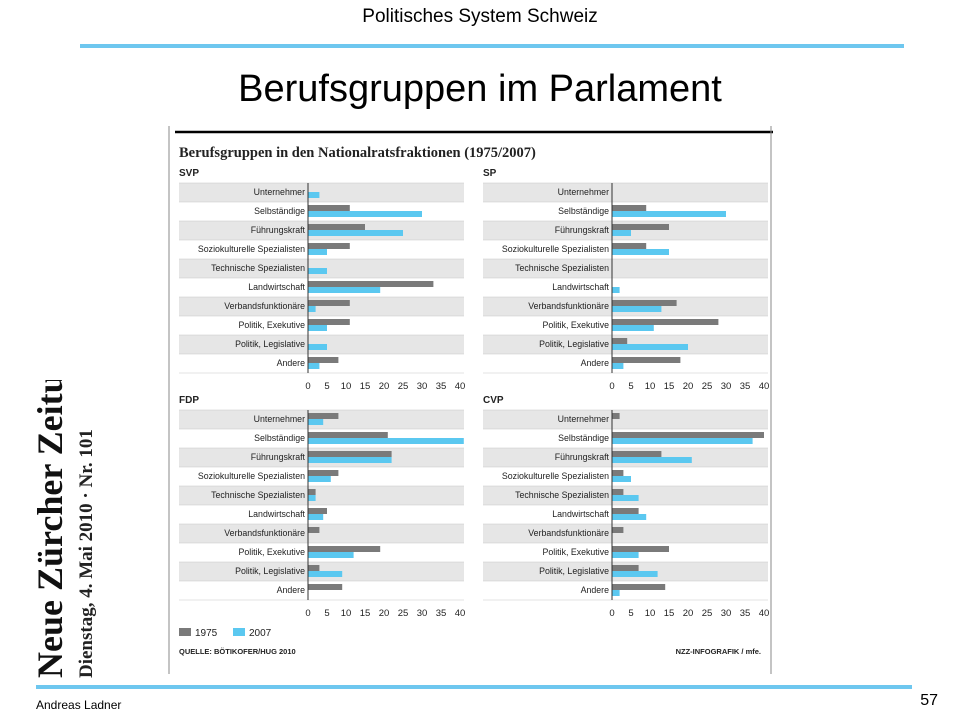 The image size is (960, 720). I want to click on category-label: Verbandsfunktionäre, so click(264, 306).